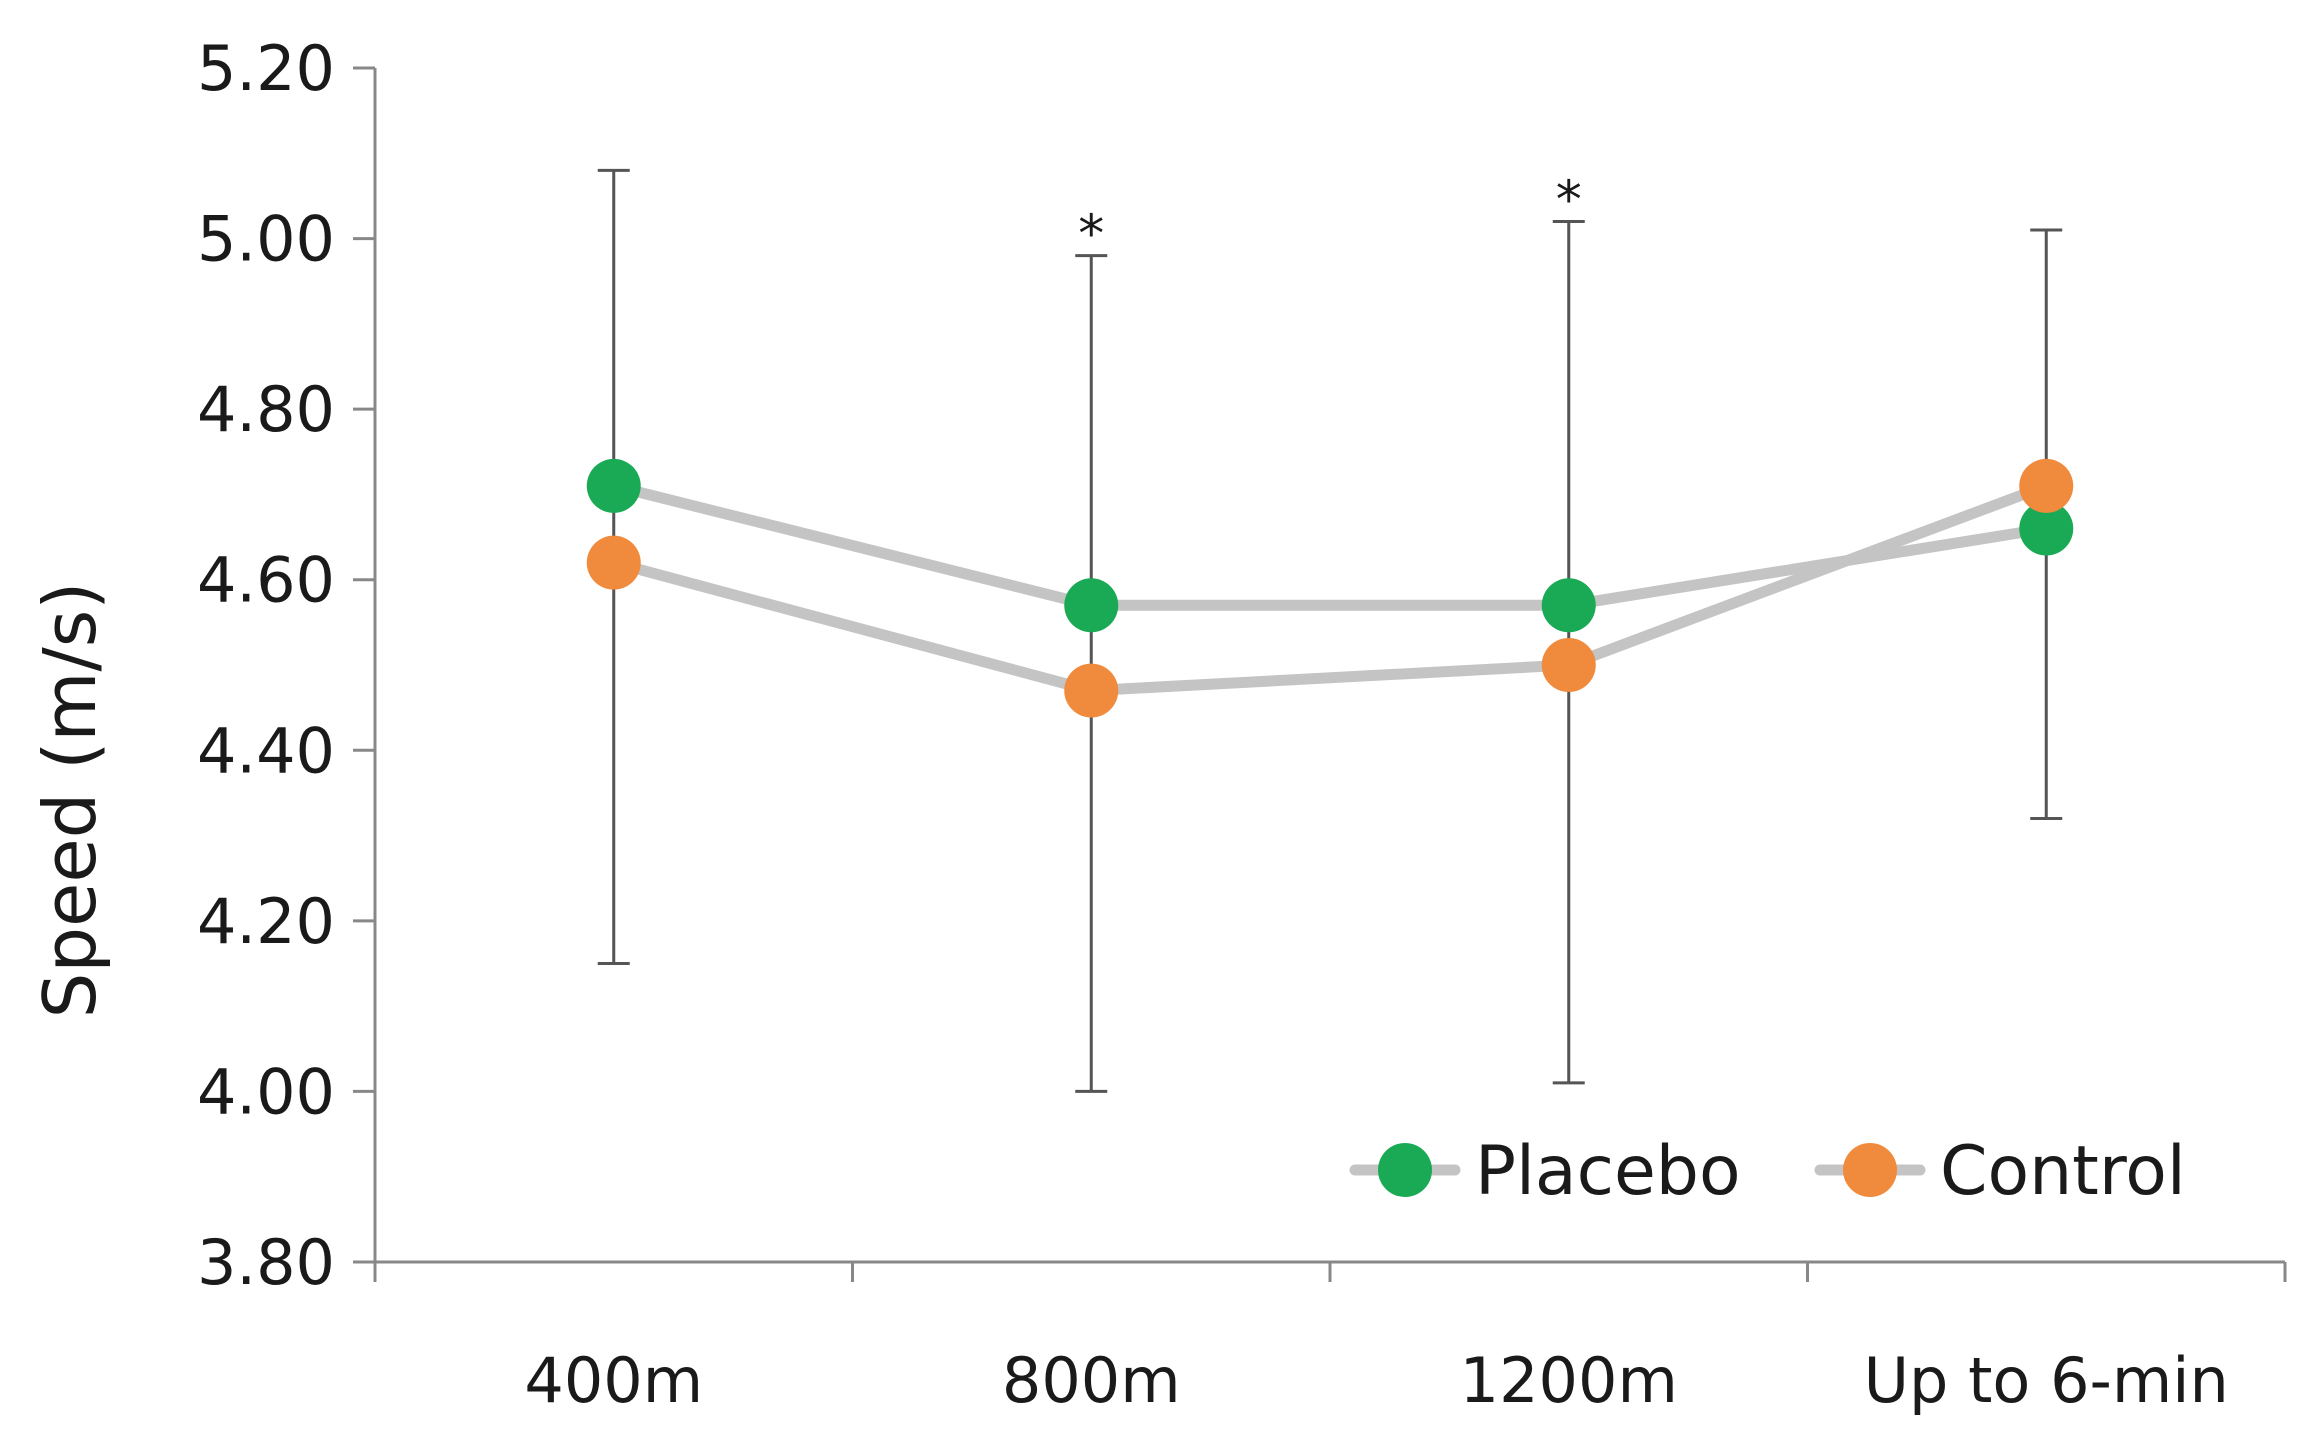 This screenshot has width=2306, height=1430. I want to click on y-tick-label: 4.80, so click(266, 409).